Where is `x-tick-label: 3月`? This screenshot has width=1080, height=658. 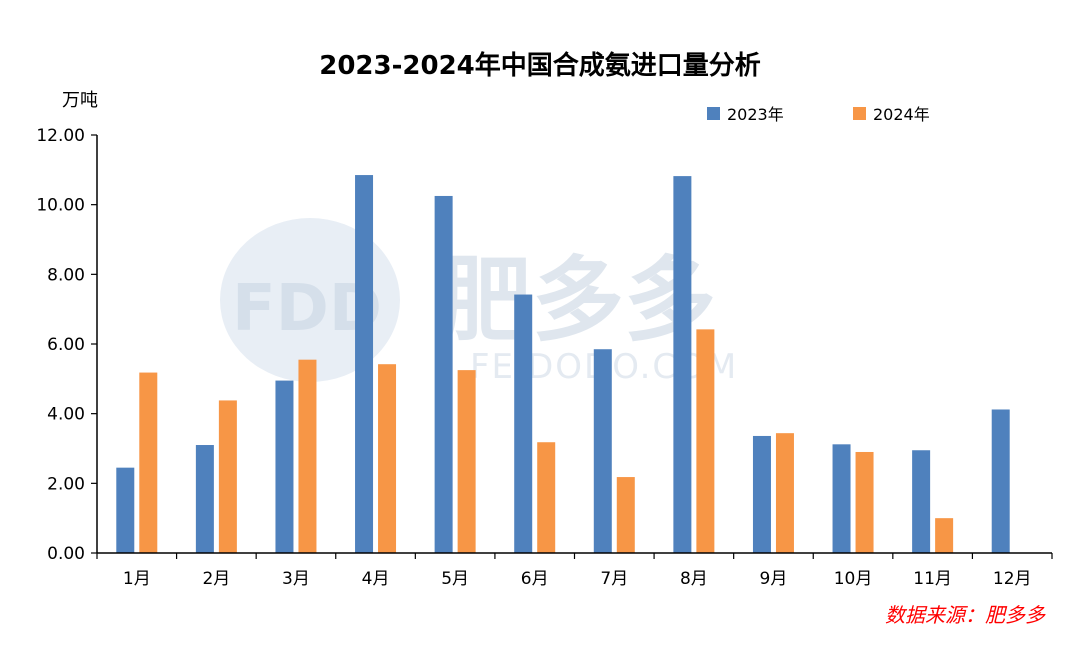 x-tick-label: 3月 is located at coordinates (296, 579).